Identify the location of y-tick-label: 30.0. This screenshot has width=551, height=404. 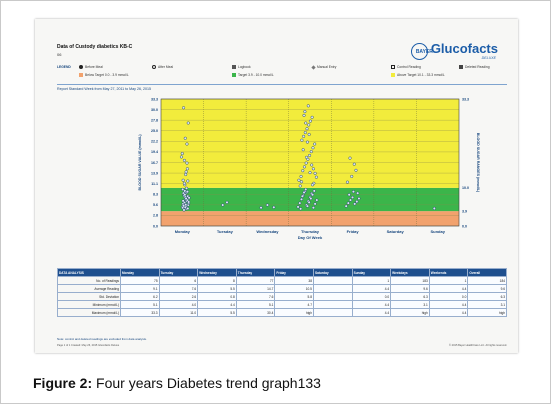
(154, 110).